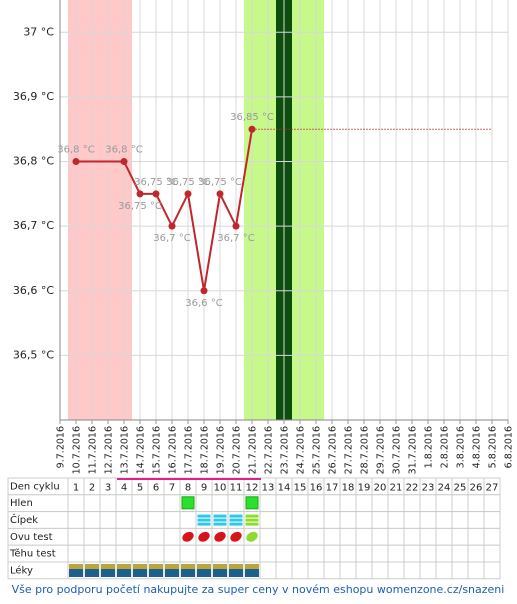 The width and height of the screenshot is (517, 604). Describe the element at coordinates (32, 554) in the screenshot. I see `row-label: Těhu test` at that location.